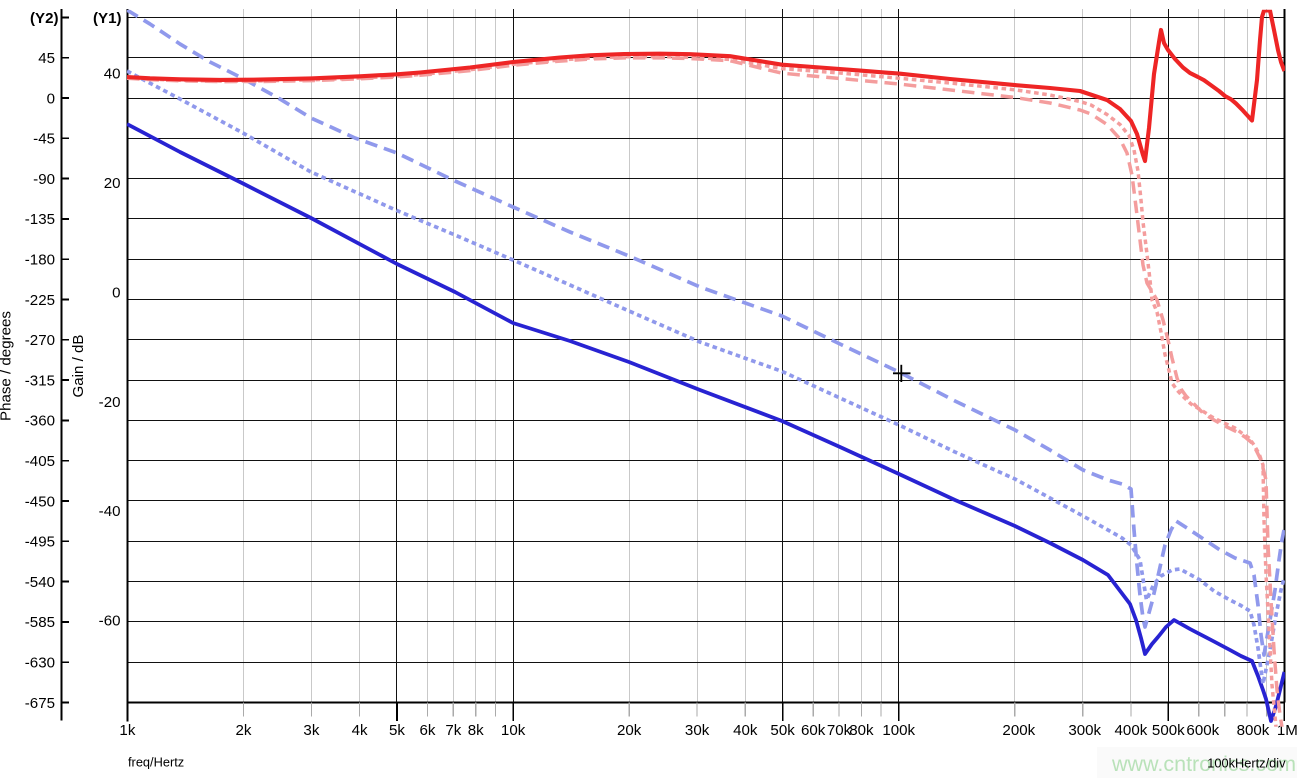  What do you see at coordinates (40, 380) in the screenshot?
I see `svg-text: -315` at bounding box center [40, 380].